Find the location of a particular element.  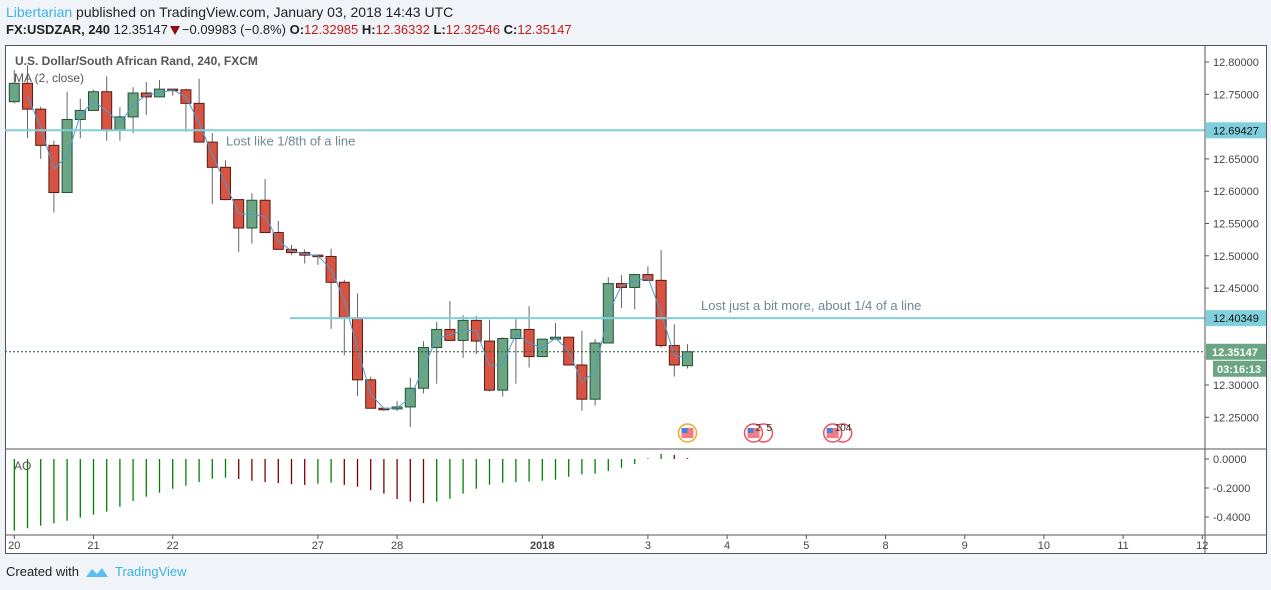

countdown-tag is located at coordinates (1239, 368).